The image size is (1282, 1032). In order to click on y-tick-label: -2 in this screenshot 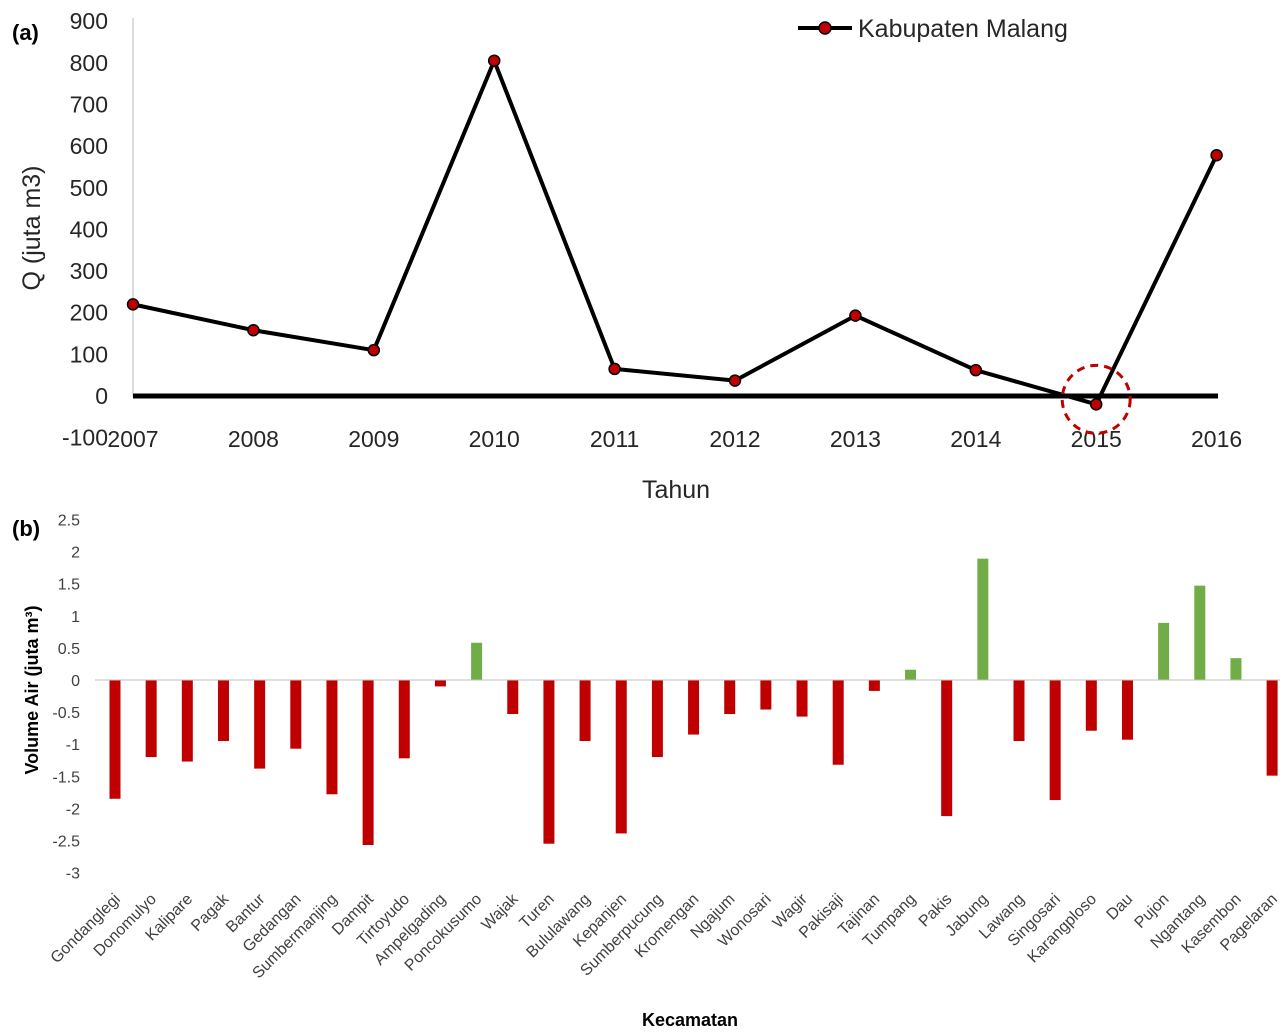, I will do `click(73, 809)`.